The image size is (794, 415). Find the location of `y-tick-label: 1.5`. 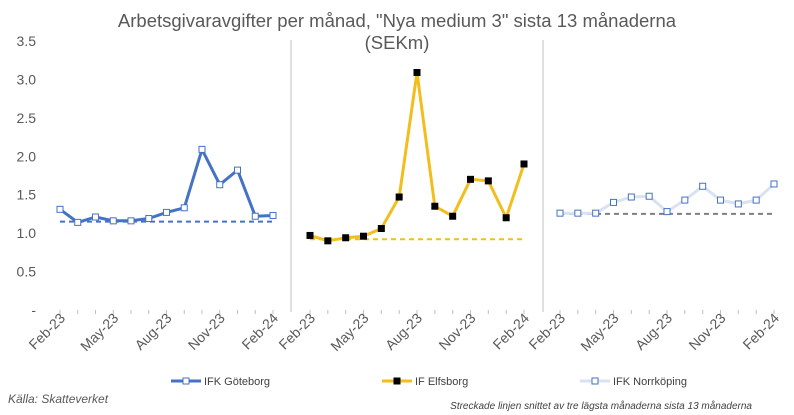

y-tick-label: 1.5 is located at coordinates (27, 195).